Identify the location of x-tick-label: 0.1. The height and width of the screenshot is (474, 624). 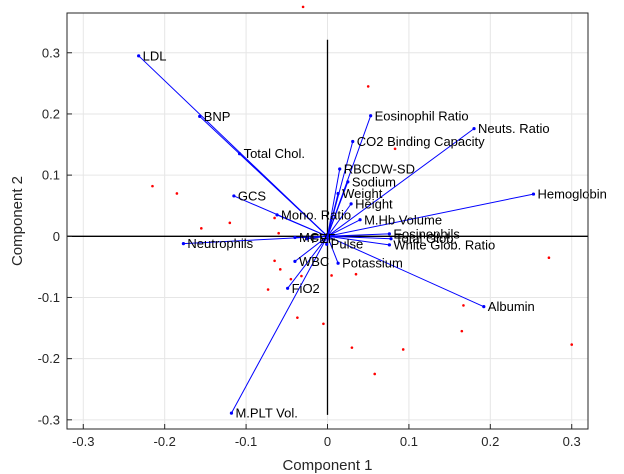
(409, 441).